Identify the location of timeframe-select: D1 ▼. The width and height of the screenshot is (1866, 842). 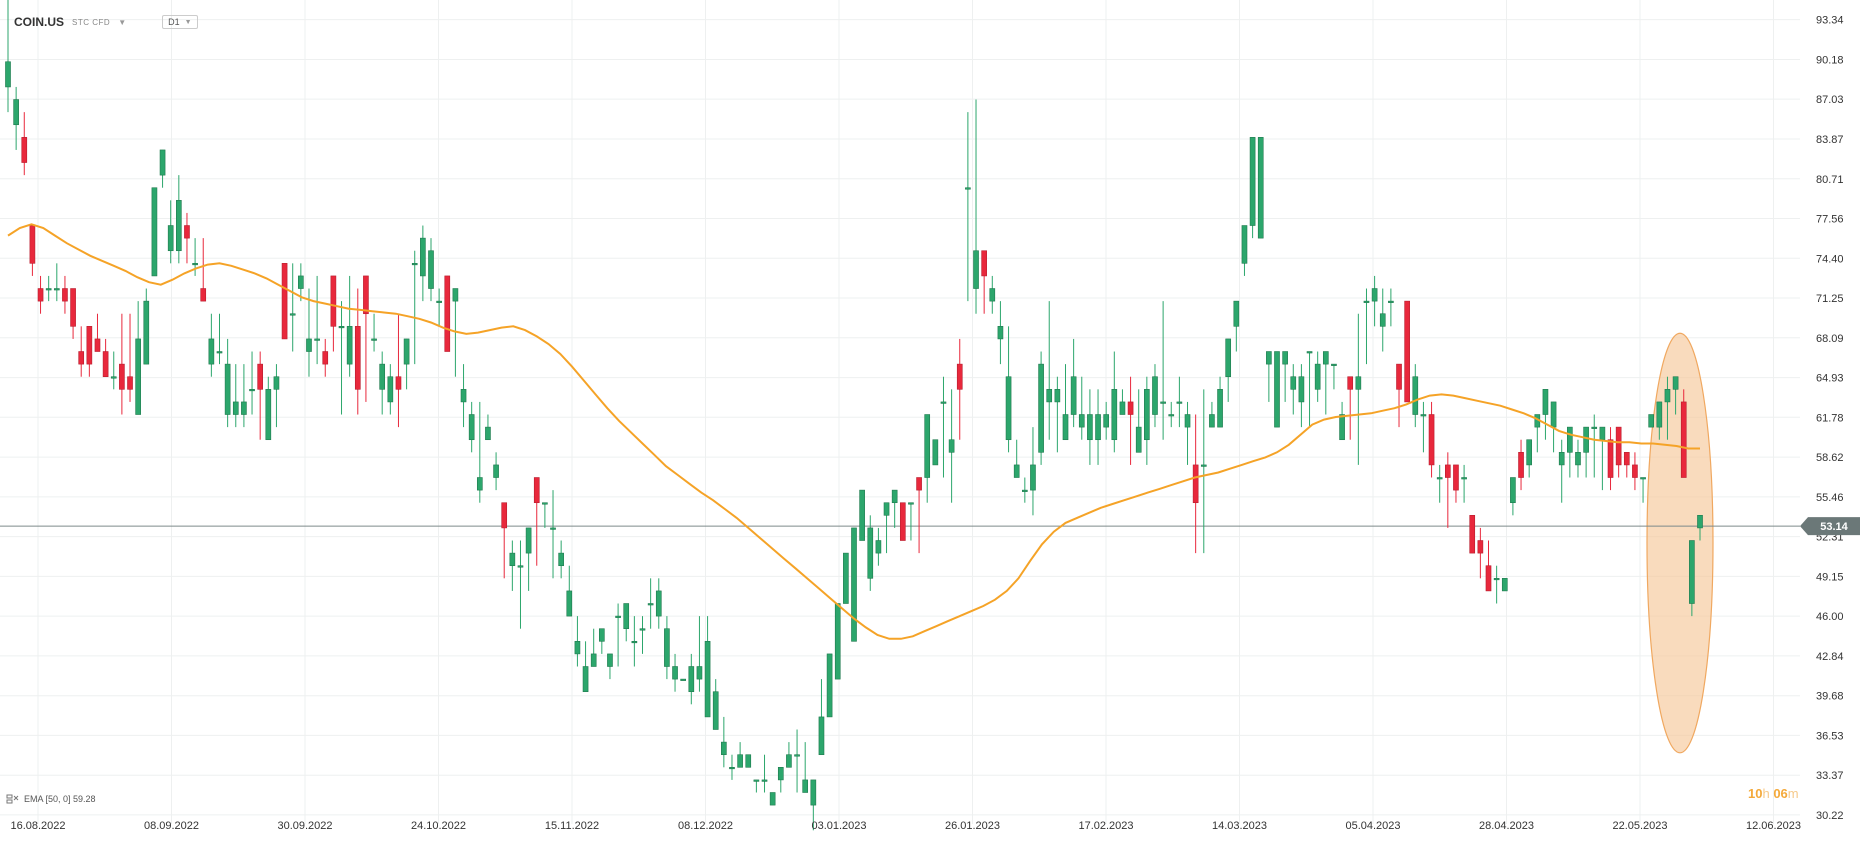
(180, 22).